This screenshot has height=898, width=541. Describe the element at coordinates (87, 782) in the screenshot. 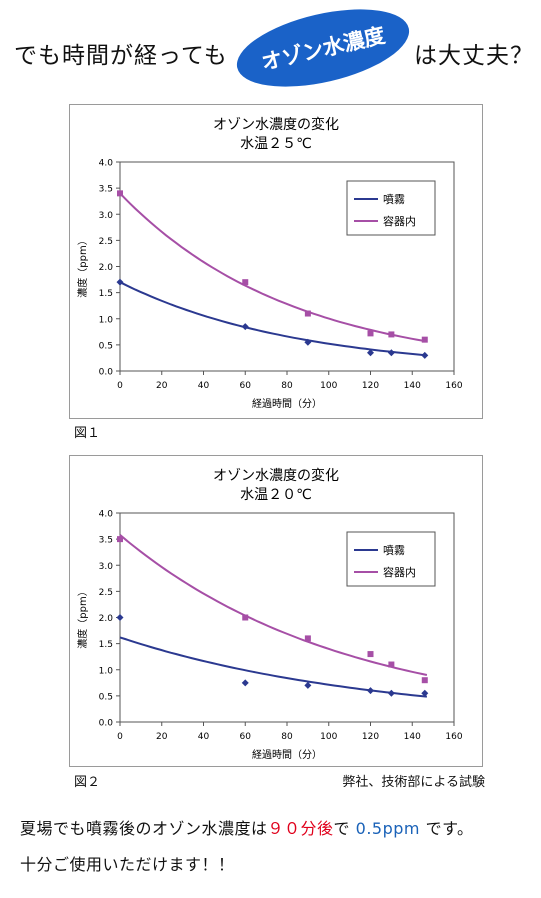

I see `figure-2-label: 図２` at that location.